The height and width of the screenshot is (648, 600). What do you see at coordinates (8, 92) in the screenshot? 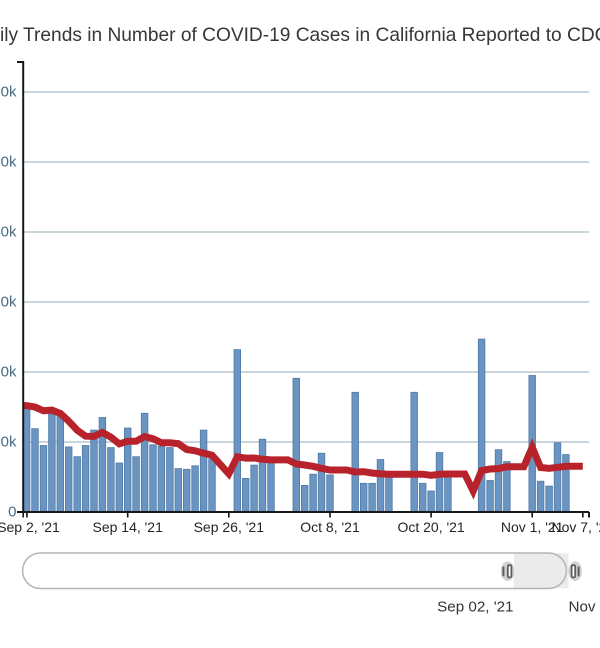
I see `svg-text: 60k` at bounding box center [8, 92].